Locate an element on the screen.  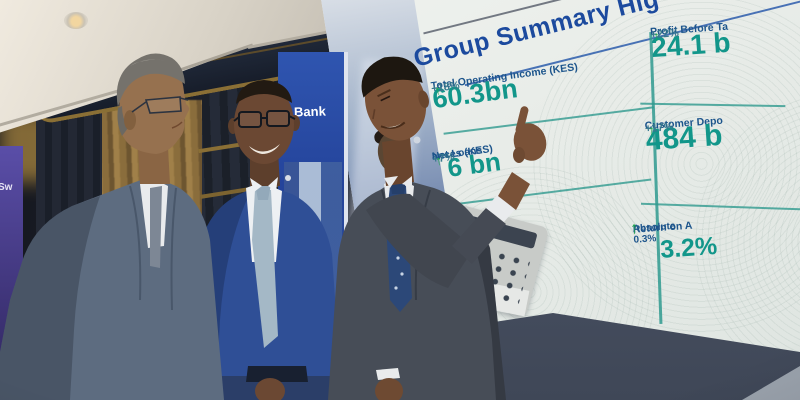
pointing-hand is located at coordinates (530, 134).